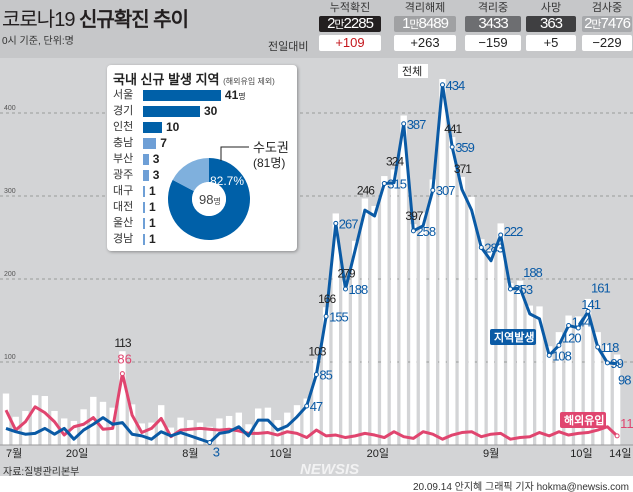 The image size is (633, 492). What do you see at coordinates (249, 81) in the screenshot?
I see `inset-note: (해외유입 제외)` at bounding box center [249, 81].